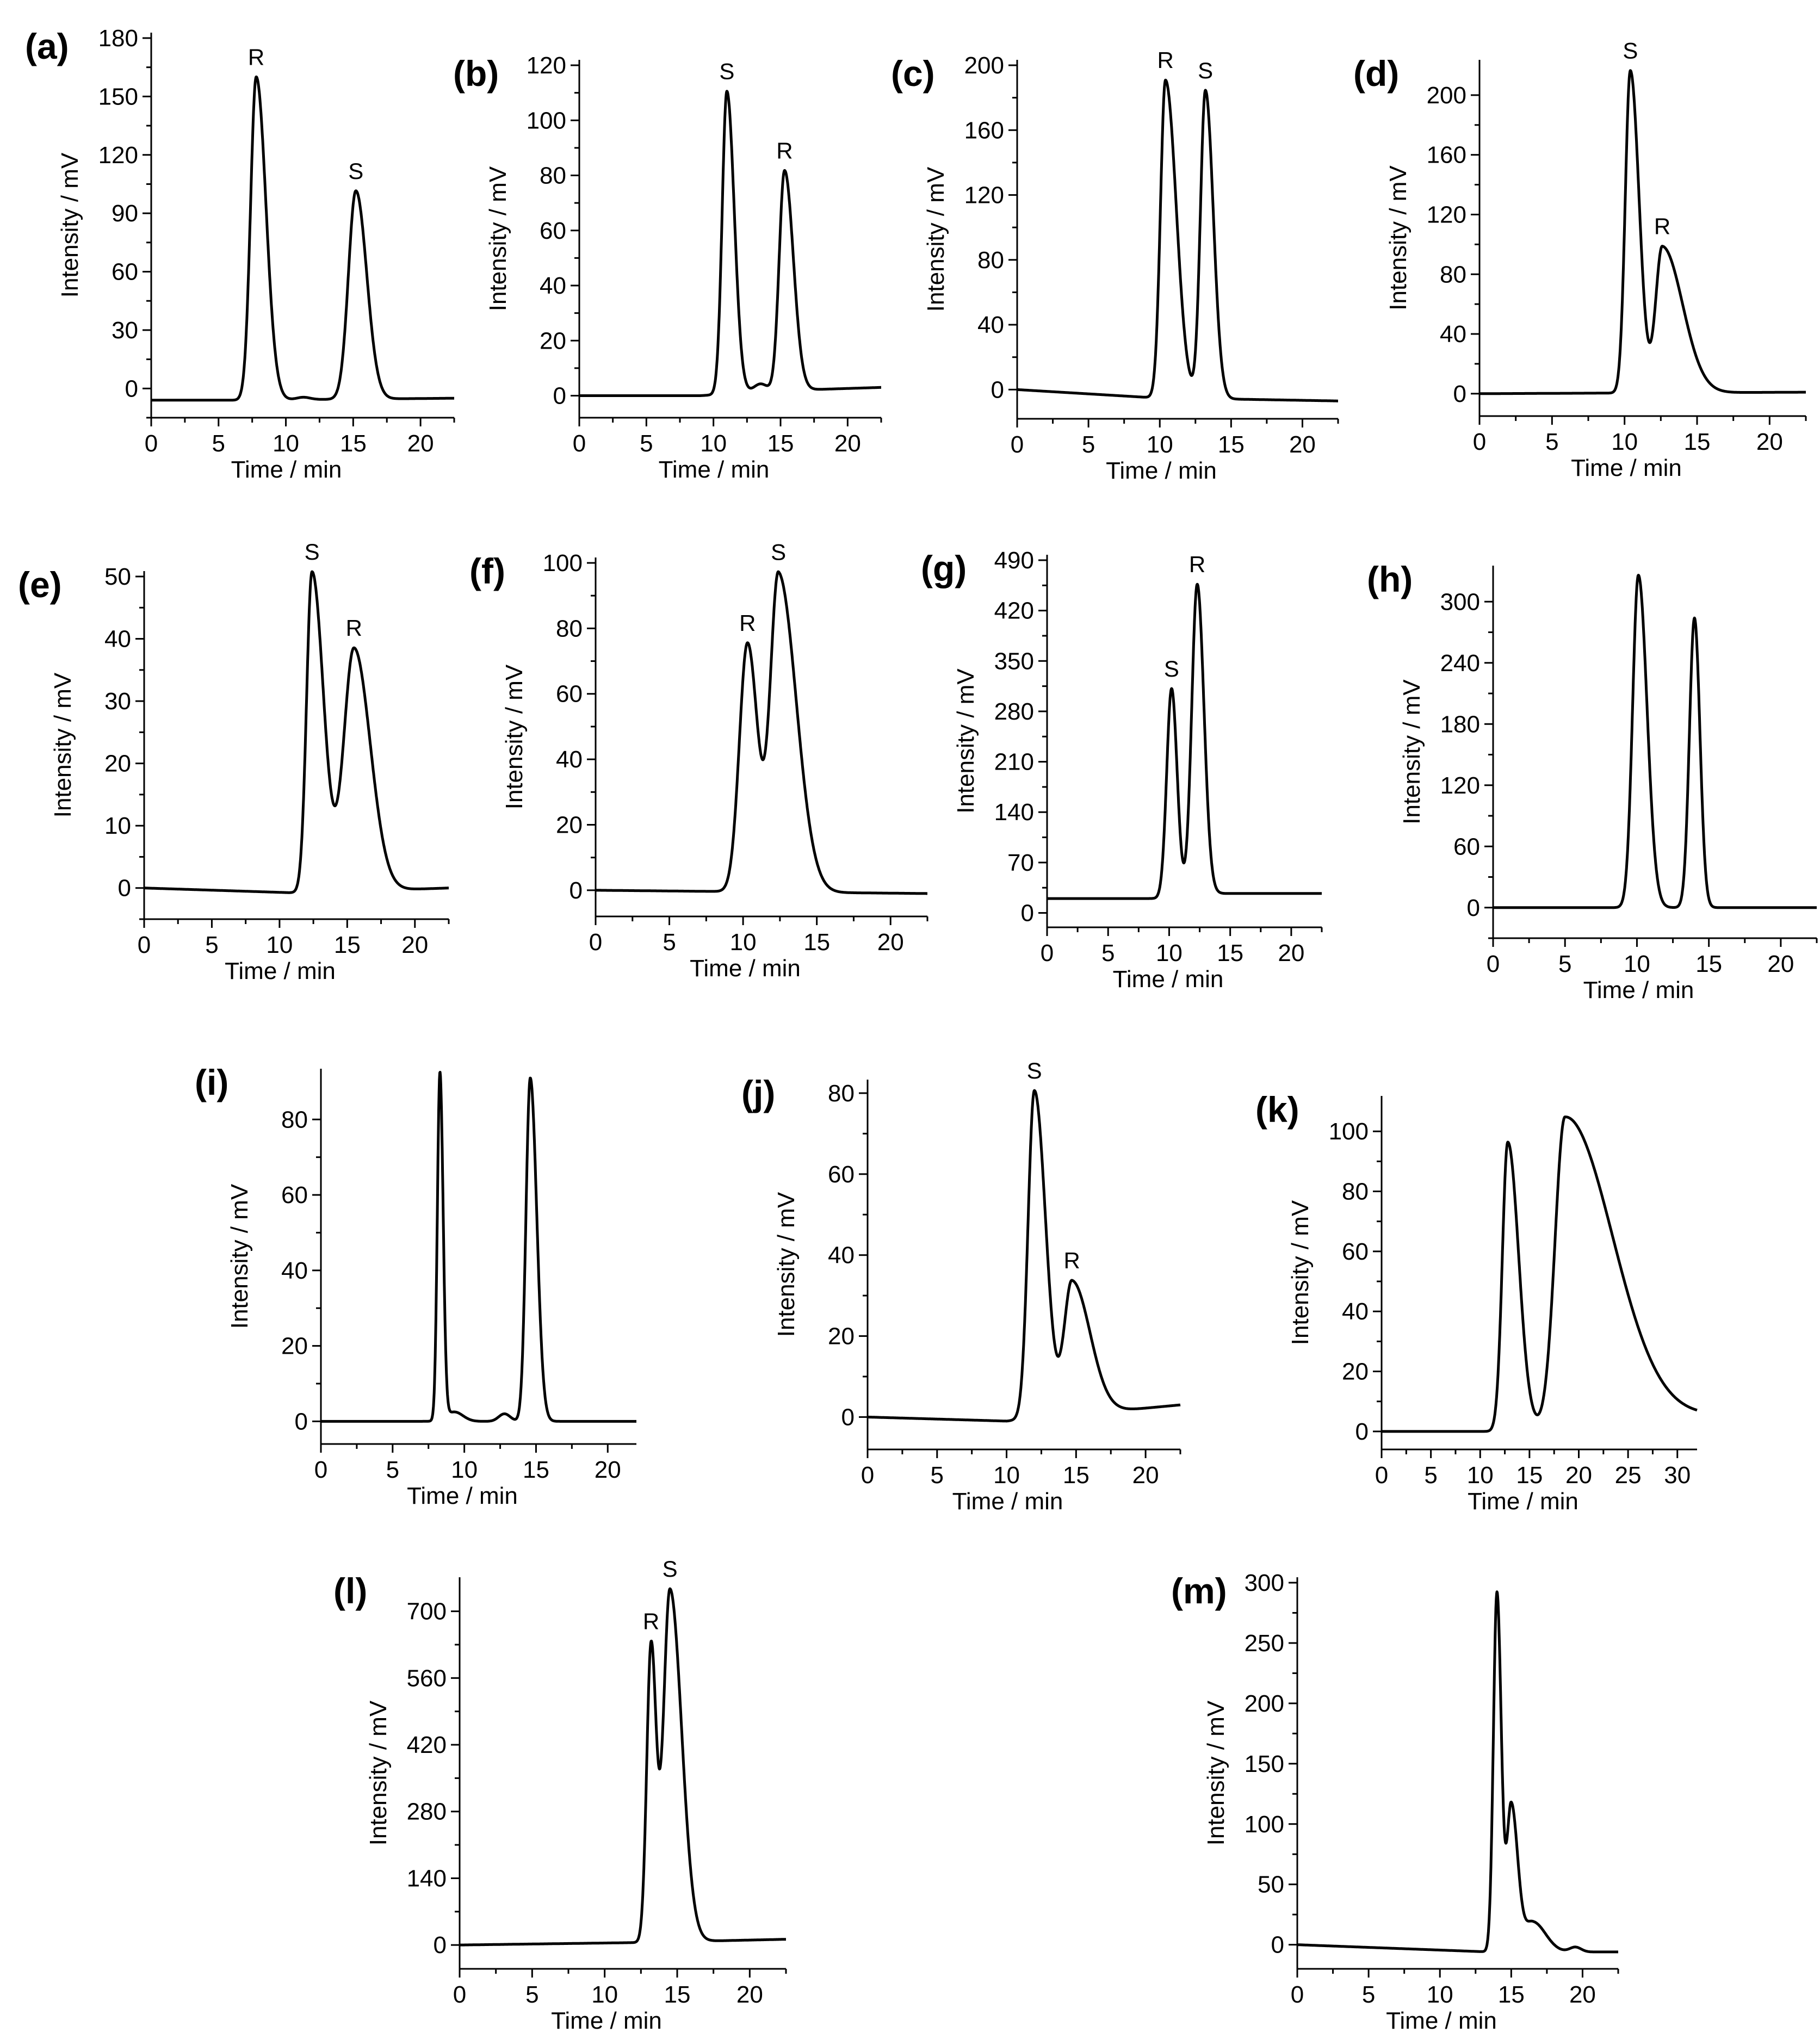 The width and height of the screenshot is (1820, 2039). I want to click on x-tick-label: 30, so click(1677, 1475).